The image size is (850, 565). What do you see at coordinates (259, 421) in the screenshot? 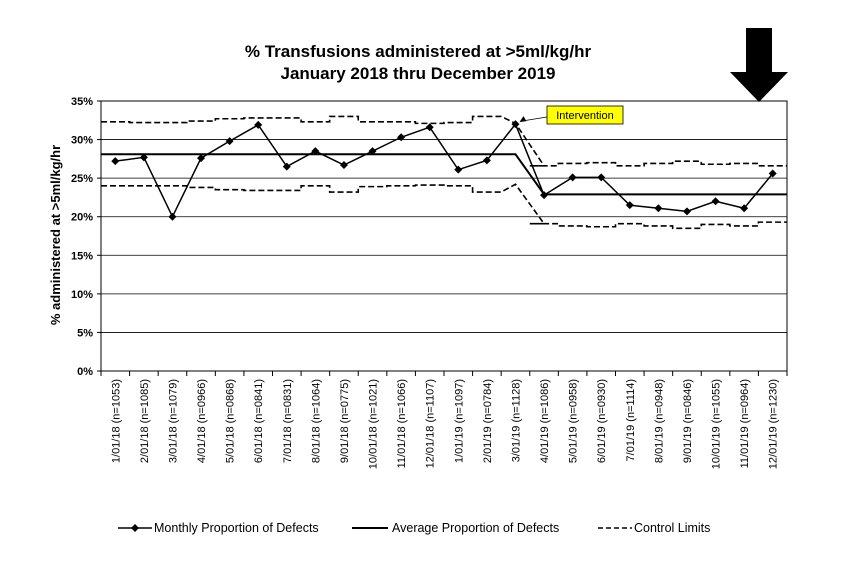
I see `x-tick-label: 6/01/18 (n=0841)` at bounding box center [259, 421].